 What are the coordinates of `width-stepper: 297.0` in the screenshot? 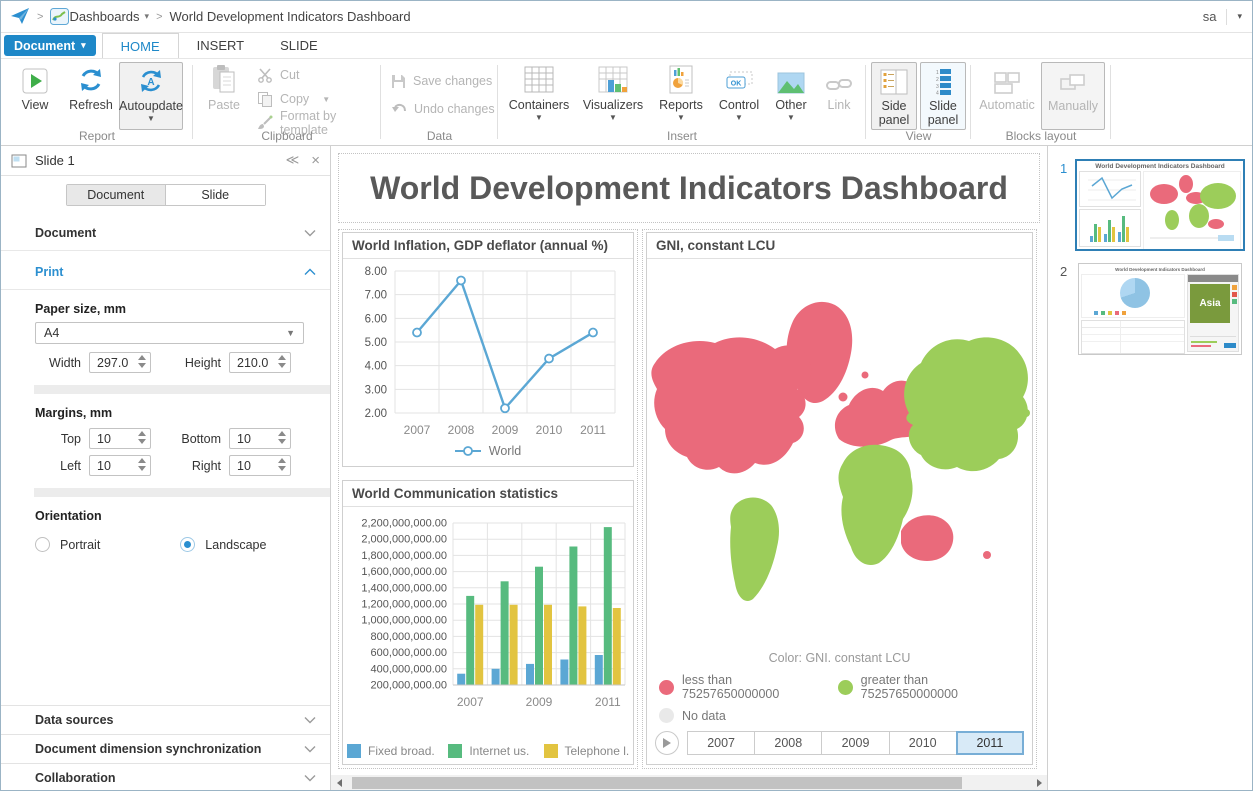 It's located at (120, 362).